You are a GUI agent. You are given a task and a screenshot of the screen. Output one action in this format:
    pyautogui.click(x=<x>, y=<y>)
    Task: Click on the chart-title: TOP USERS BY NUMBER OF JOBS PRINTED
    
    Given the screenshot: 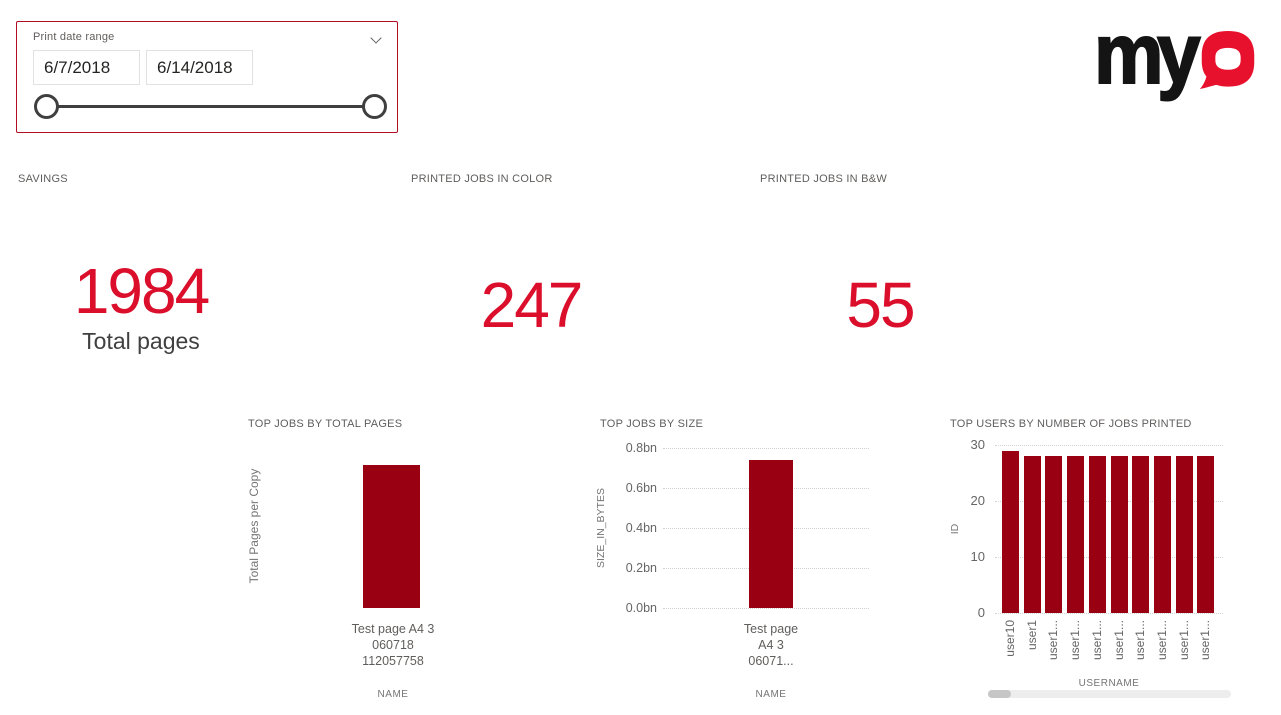 What is the action you would take?
    pyautogui.click(x=1071, y=424)
    